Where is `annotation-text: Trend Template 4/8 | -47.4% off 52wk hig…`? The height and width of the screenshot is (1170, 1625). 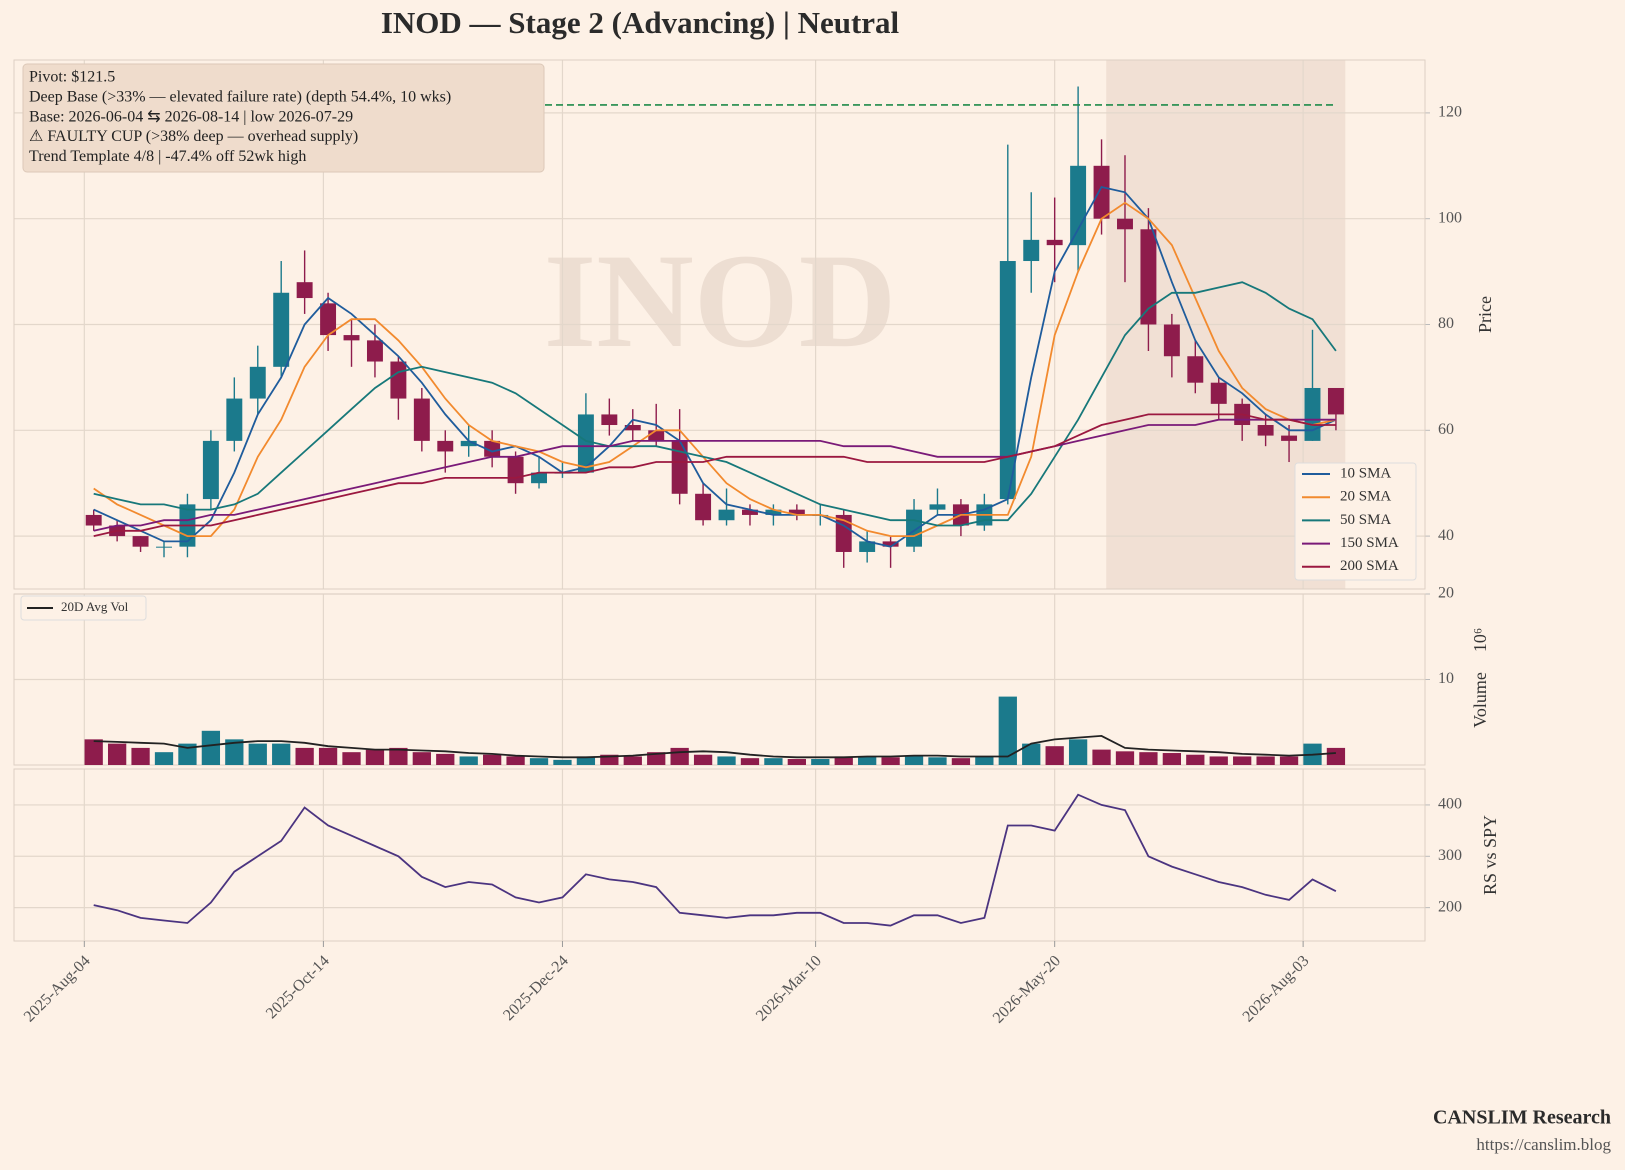 annotation-text: Trend Template 4/8 | -47.4% off 52wk hig… is located at coordinates (167, 156).